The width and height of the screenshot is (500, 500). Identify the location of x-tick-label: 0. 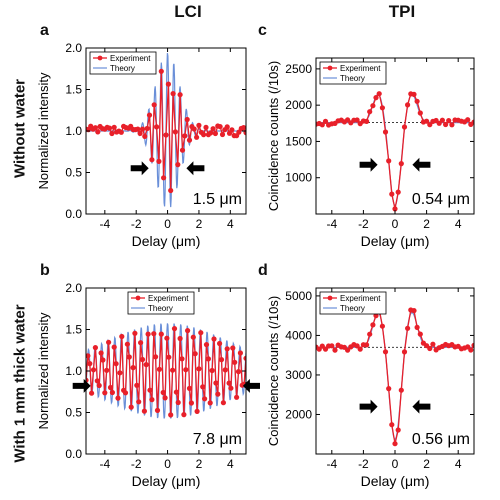
(167, 224).